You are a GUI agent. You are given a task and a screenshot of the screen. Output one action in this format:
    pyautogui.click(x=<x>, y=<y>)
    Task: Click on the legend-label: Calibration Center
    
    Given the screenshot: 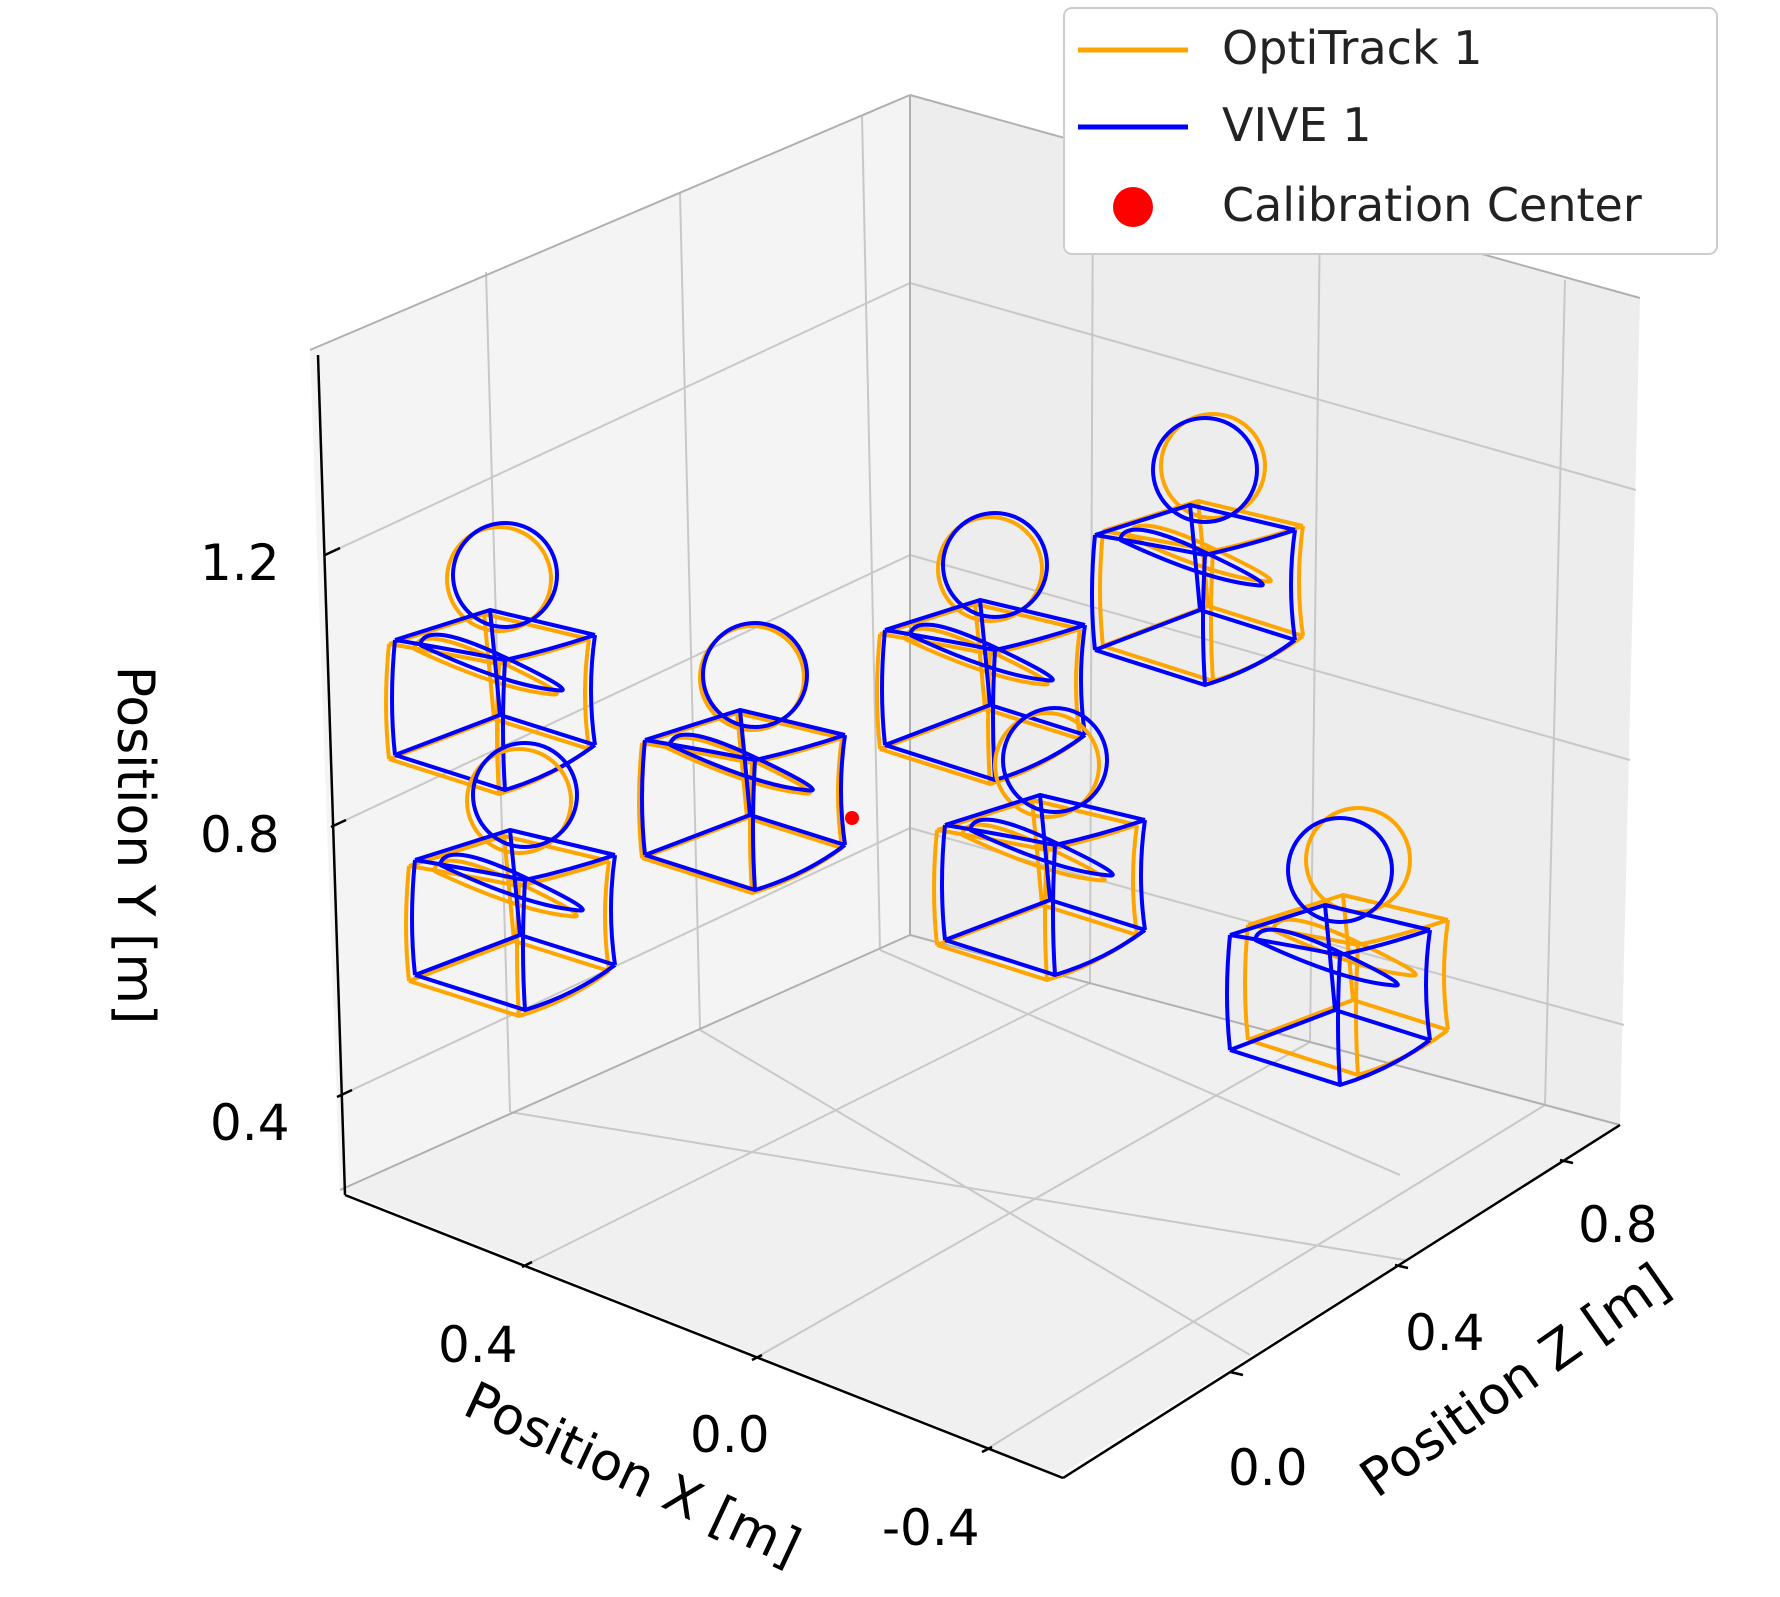 What is the action you would take?
    pyautogui.click(x=1432, y=205)
    